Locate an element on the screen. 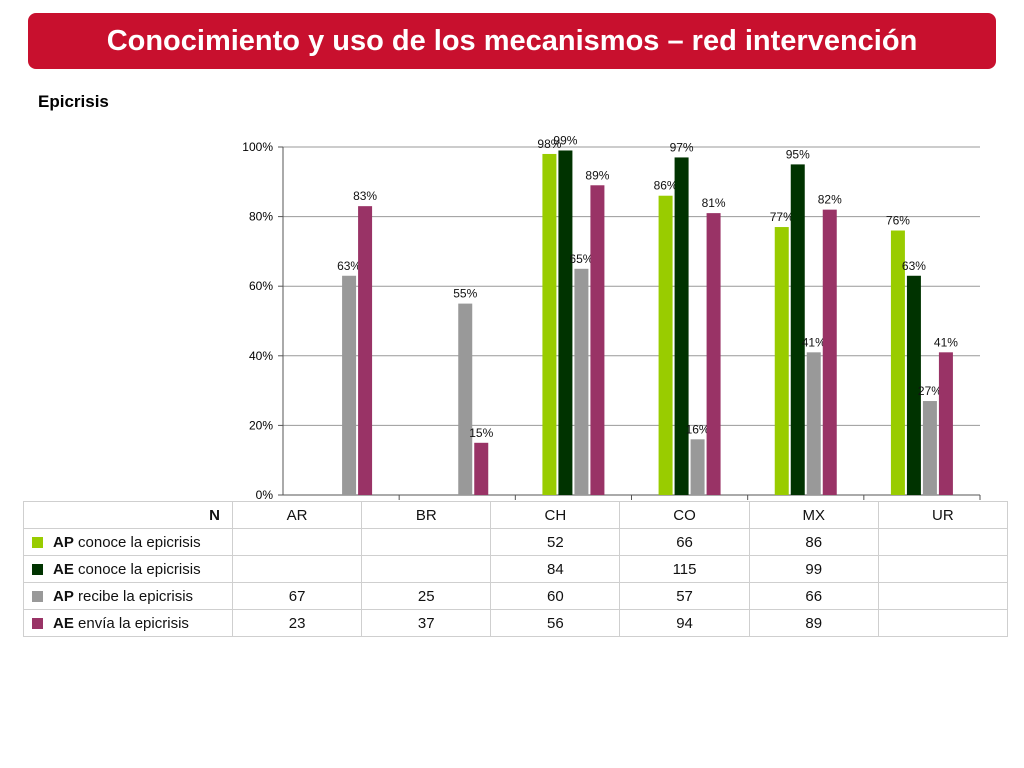 The height and width of the screenshot is (768, 1024). legend-ae-envia: AE envía la epicrisis is located at coordinates (128, 623).